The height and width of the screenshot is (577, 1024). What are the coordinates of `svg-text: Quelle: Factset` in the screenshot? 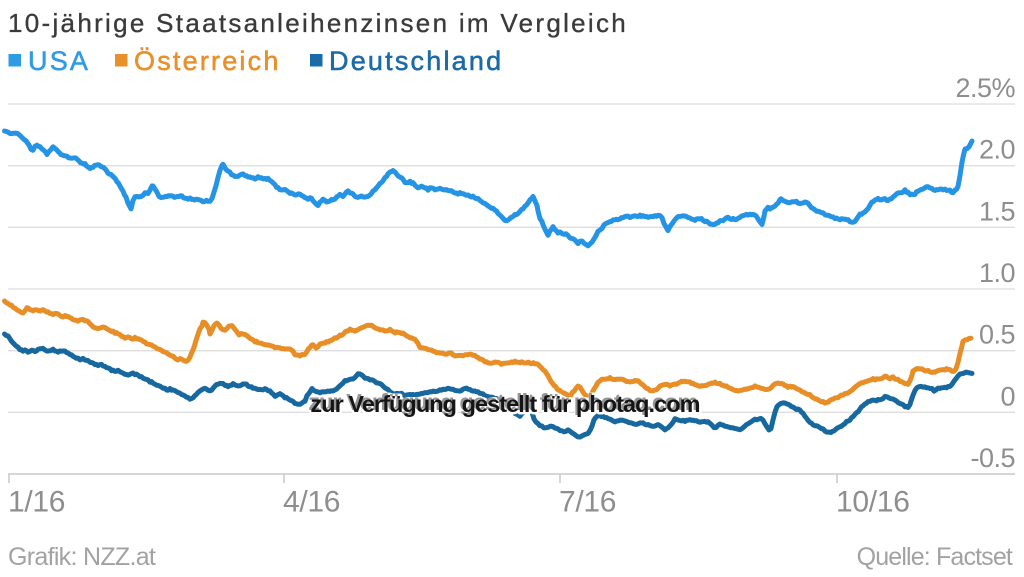 It's located at (935, 557).